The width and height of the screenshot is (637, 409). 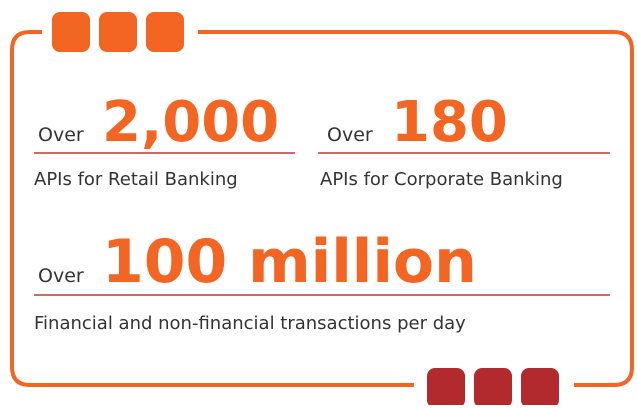 I want to click on stat-description: APIs for Retail Banking, so click(x=136, y=179).